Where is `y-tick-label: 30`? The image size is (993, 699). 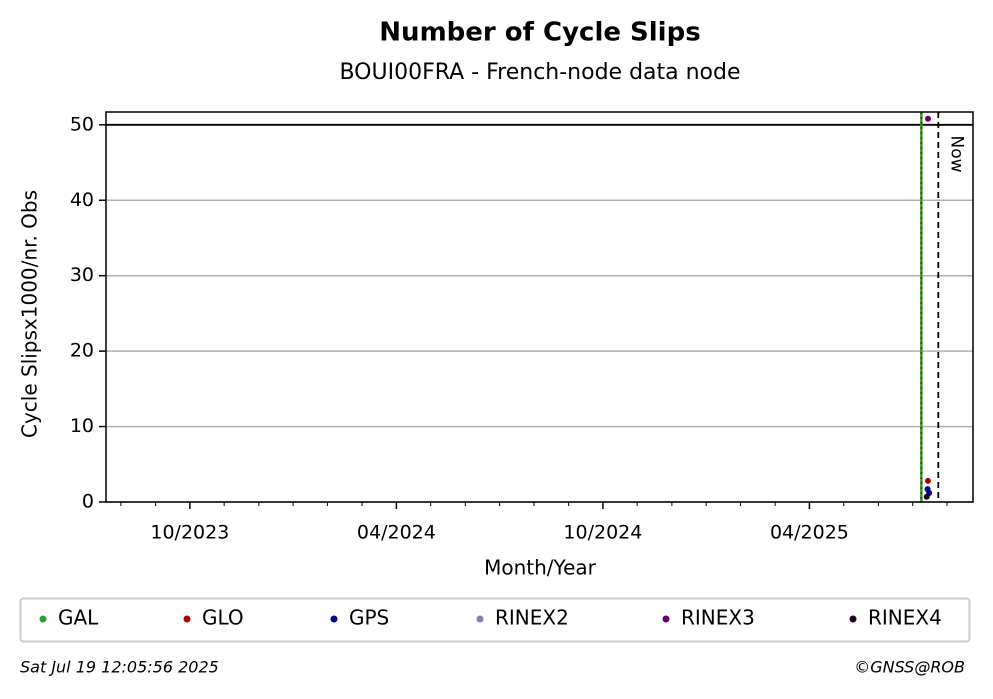 y-tick-label: 30 is located at coordinates (82, 275).